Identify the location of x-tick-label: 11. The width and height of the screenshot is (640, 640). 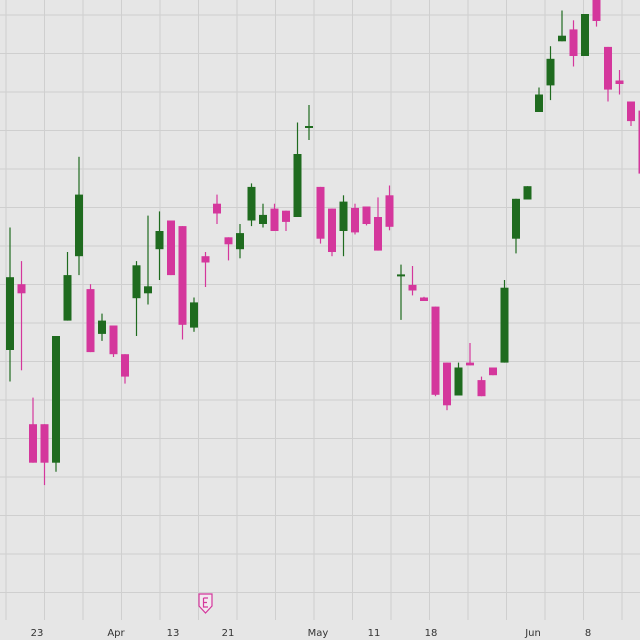
(374, 633).